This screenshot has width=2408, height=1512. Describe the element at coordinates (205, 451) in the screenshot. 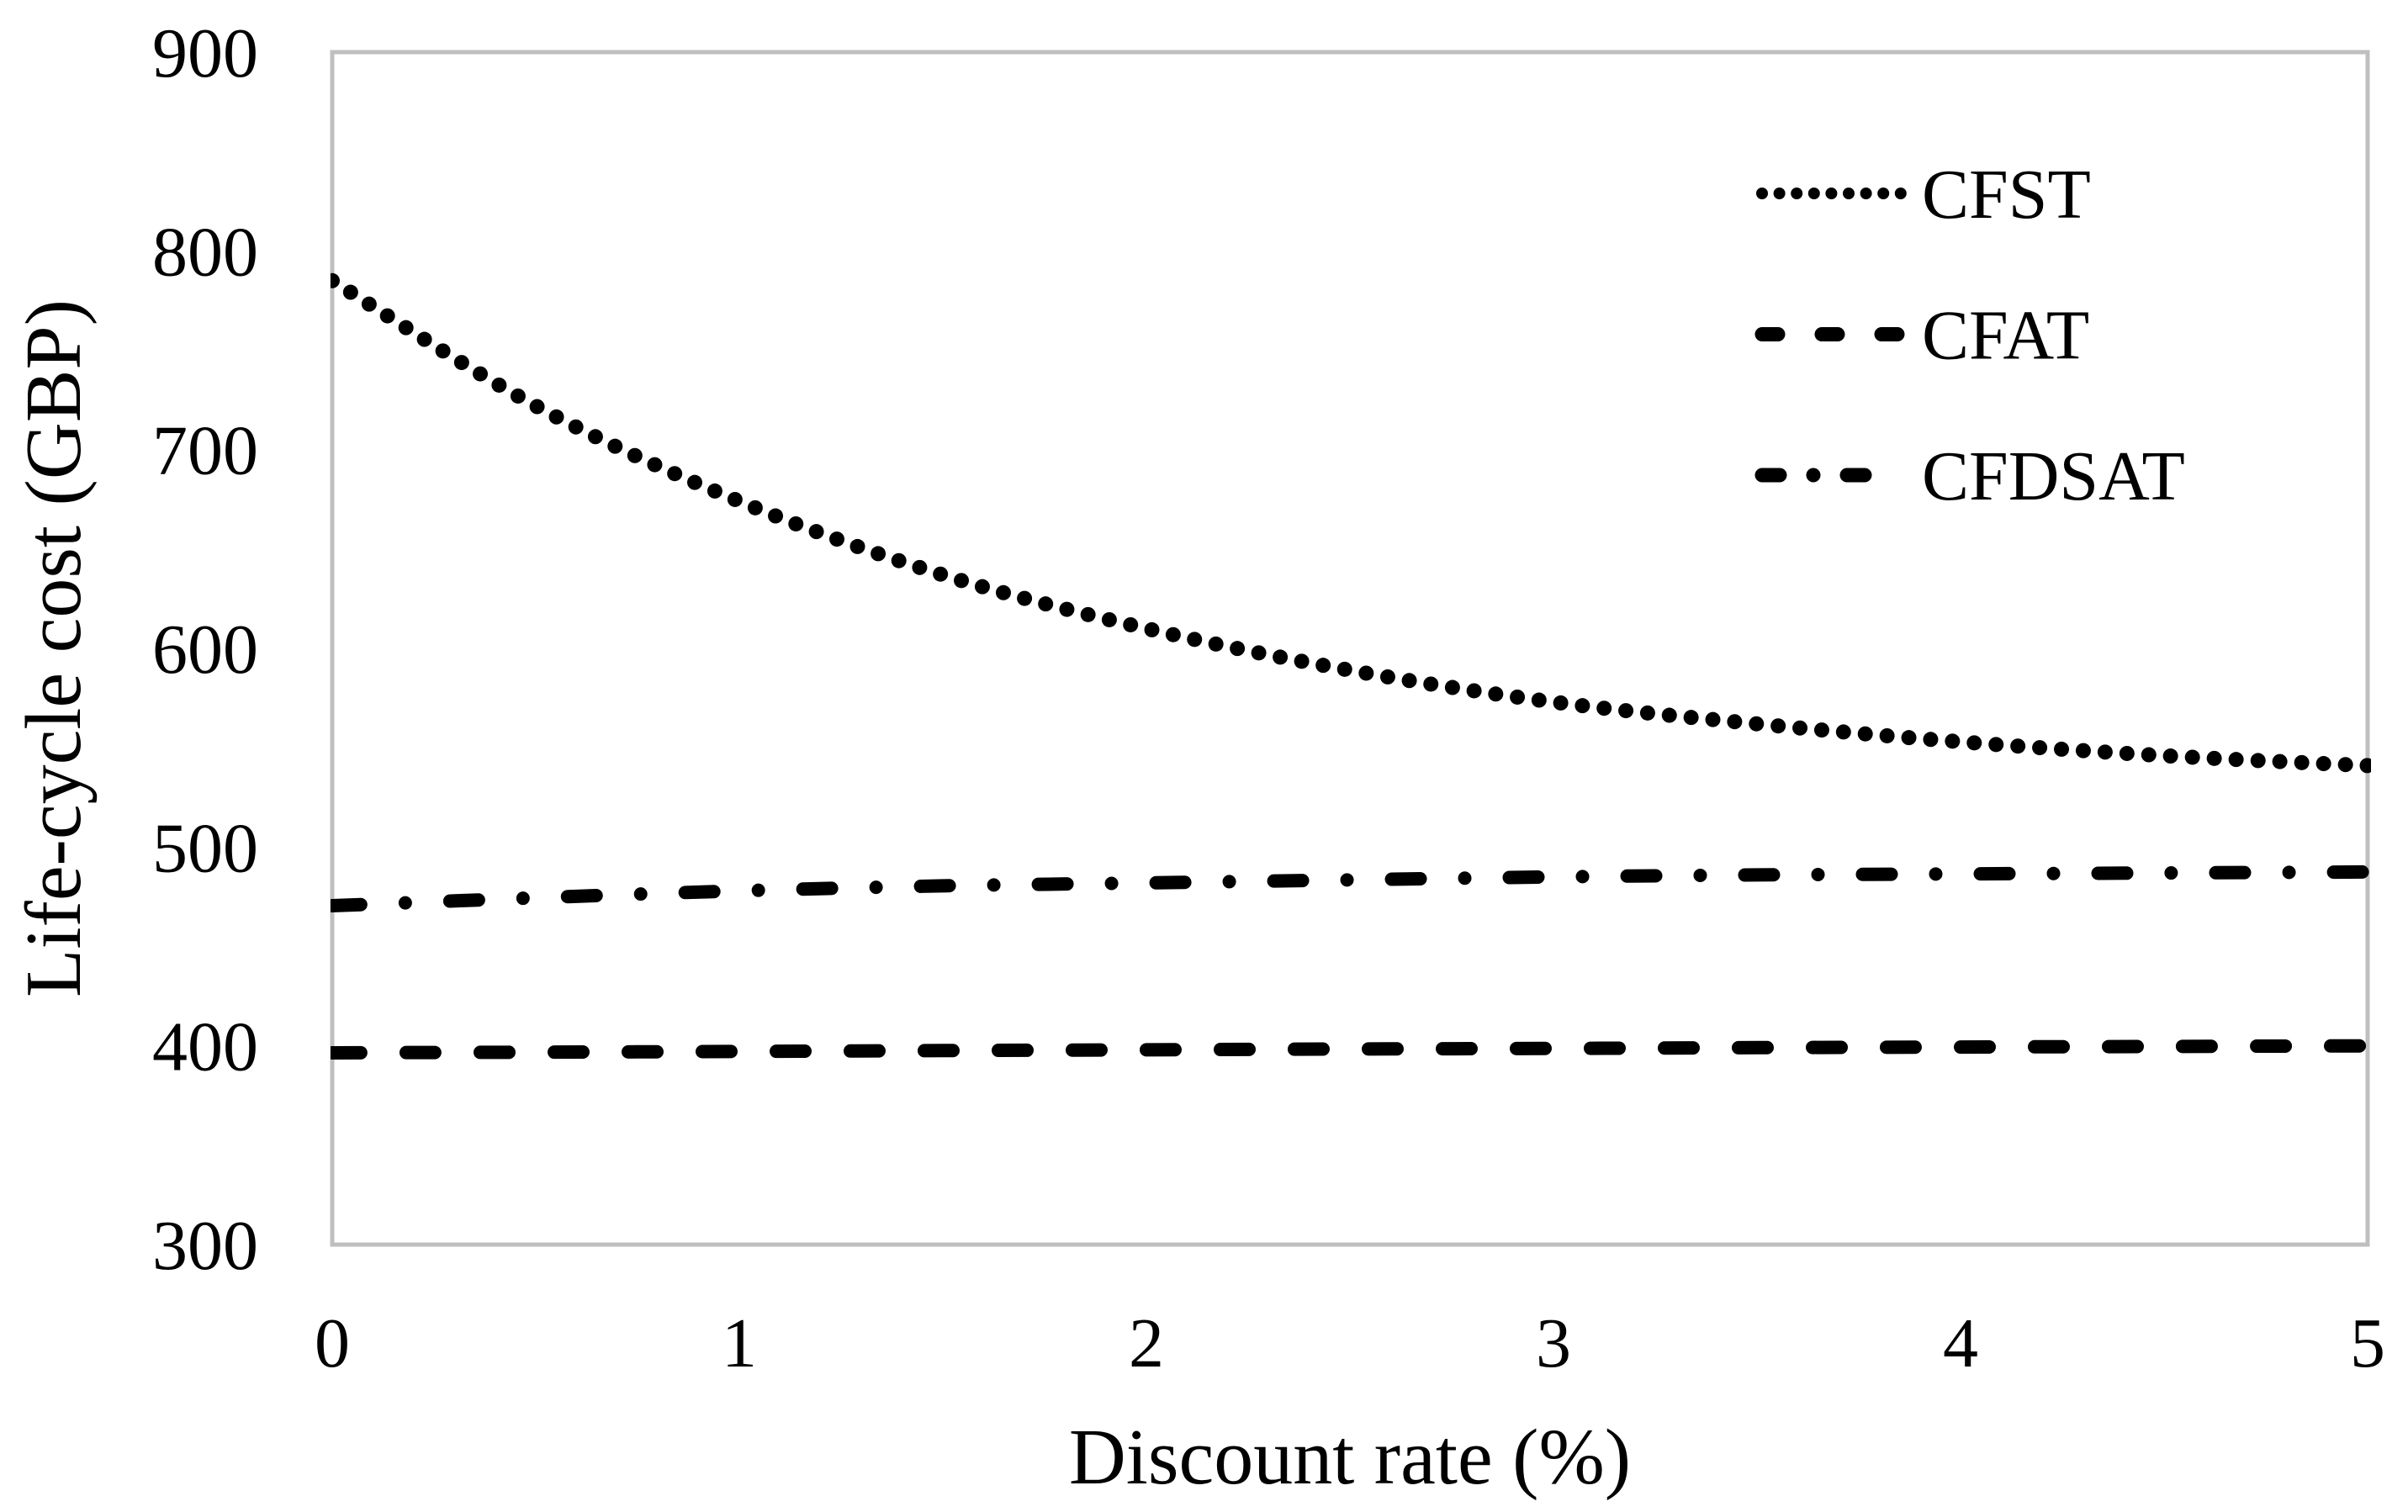

I see `y-tick-label-700: 700` at that location.